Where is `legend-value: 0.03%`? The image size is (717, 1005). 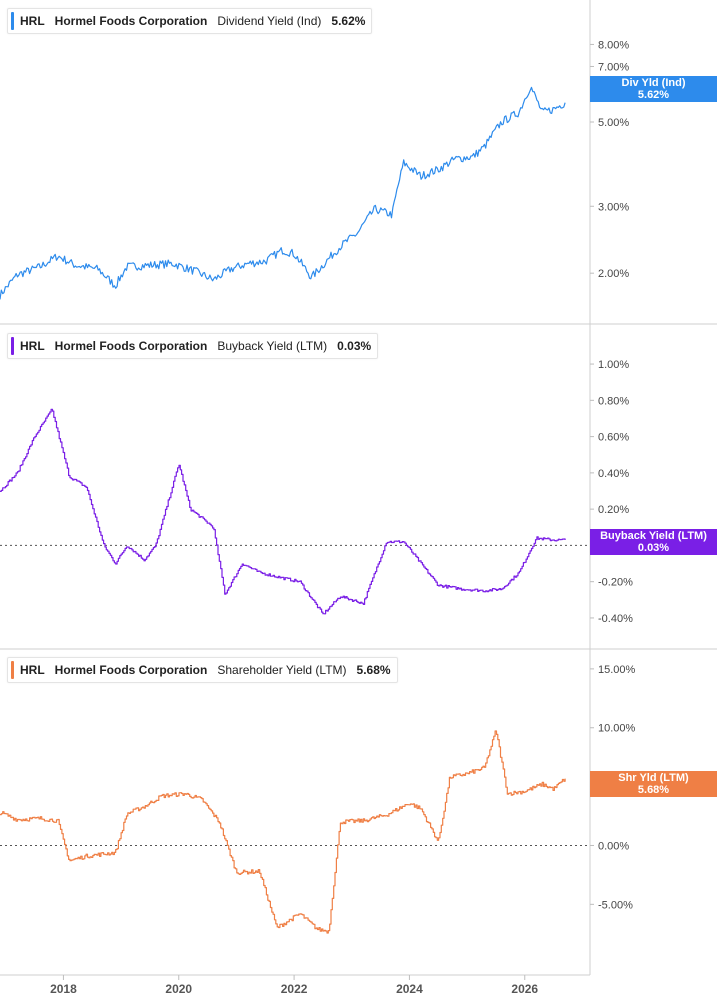 legend-value: 0.03% is located at coordinates (354, 346).